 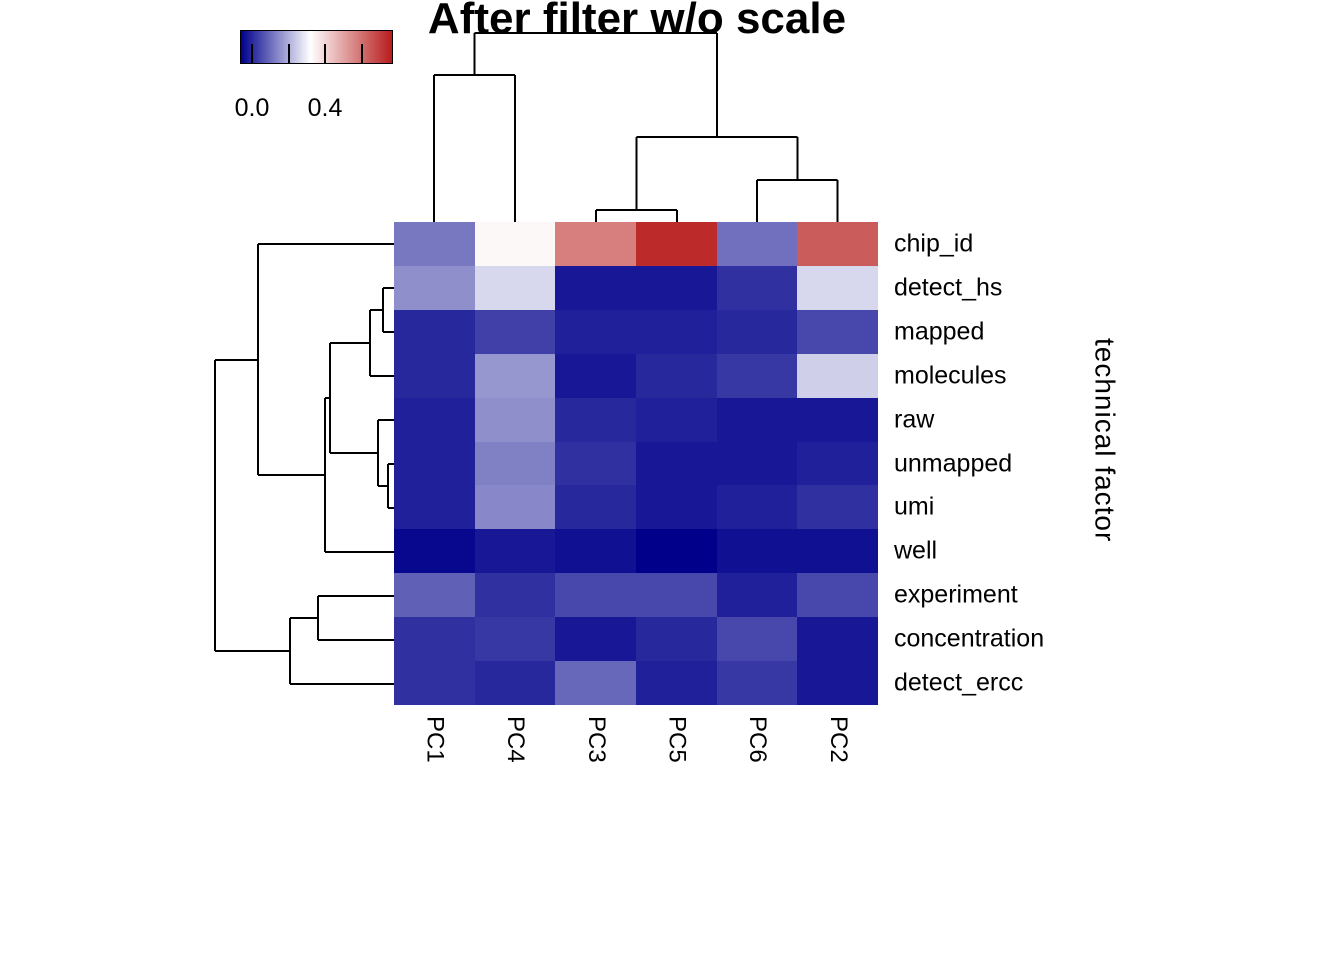 What do you see at coordinates (677, 739) in the screenshot?
I see `column-label-PC5: PC5` at bounding box center [677, 739].